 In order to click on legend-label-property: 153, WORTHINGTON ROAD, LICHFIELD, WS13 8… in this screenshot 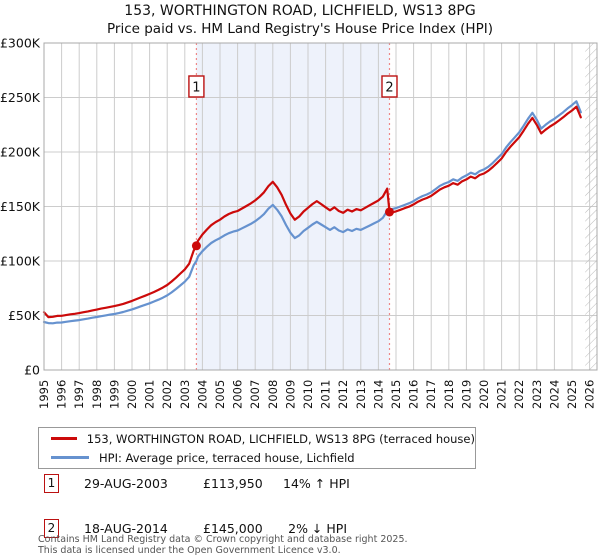, I will do `click(280, 438)`.